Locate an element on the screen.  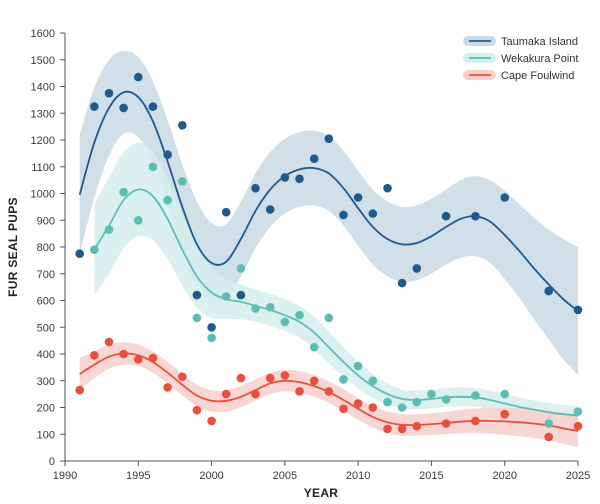
y-tick-label: 1000 is located at coordinates (43, 195).